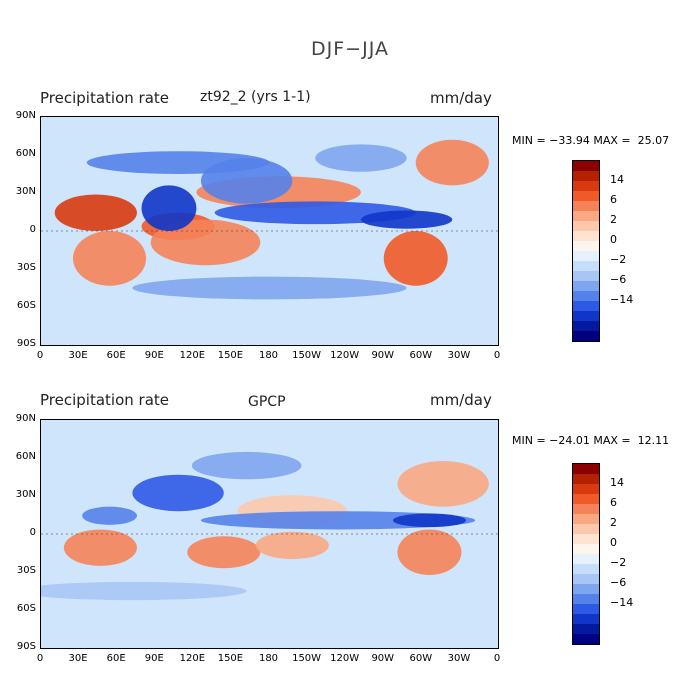  What do you see at coordinates (591, 140) in the screenshot?
I see `min-max-readout: MIN = −33.94 MAX = 25.07` at bounding box center [591, 140].